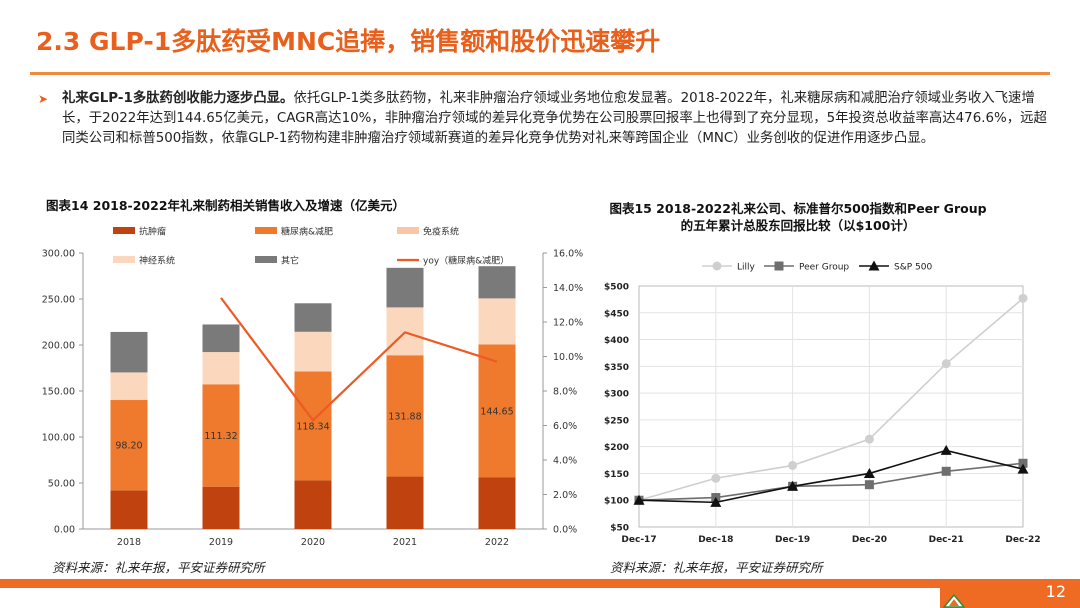  I want to click on bar-data-label: 131.88, so click(404, 416).